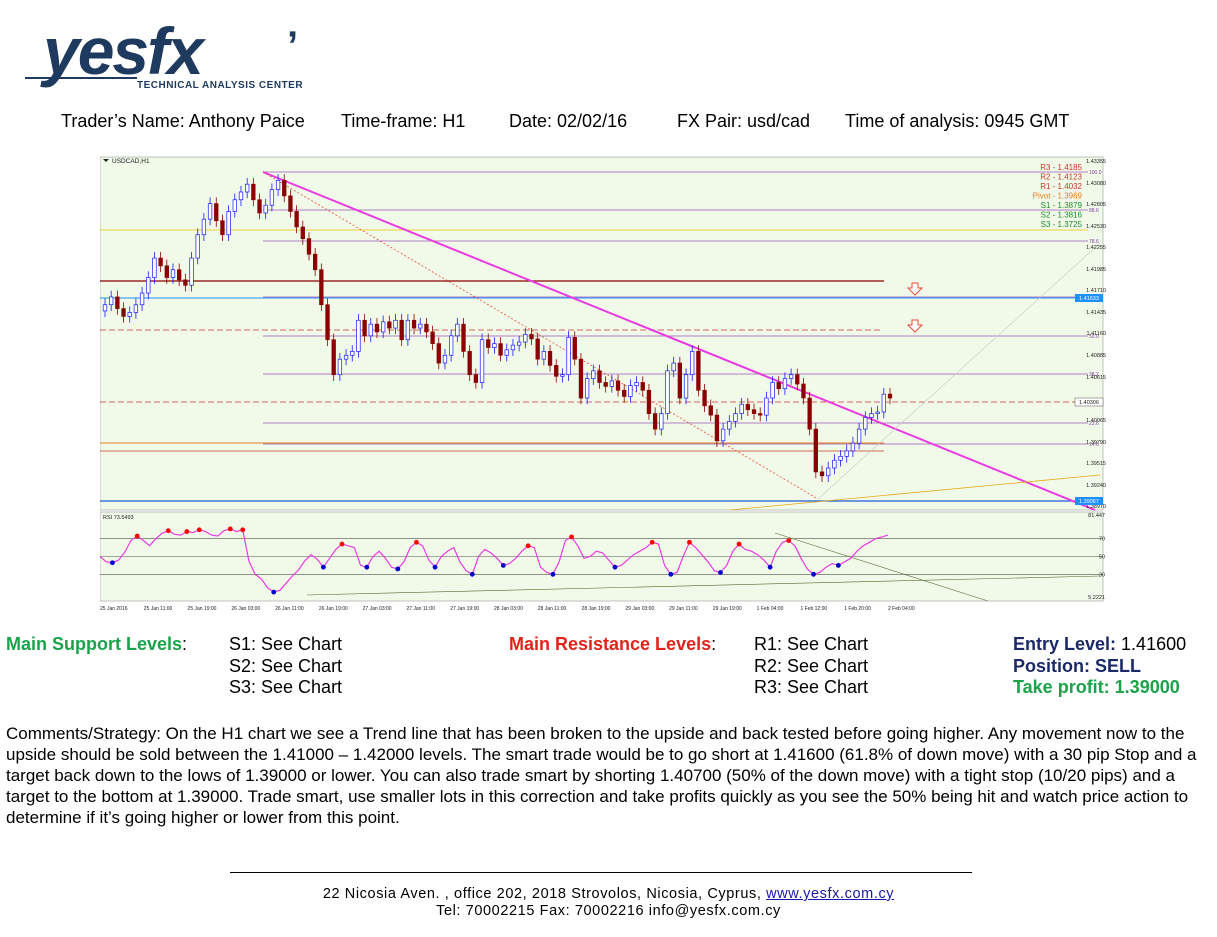 This screenshot has width=1217, height=937. Describe the element at coordinates (1089, 501) in the screenshot. I see `bottom-marker-box` at that location.